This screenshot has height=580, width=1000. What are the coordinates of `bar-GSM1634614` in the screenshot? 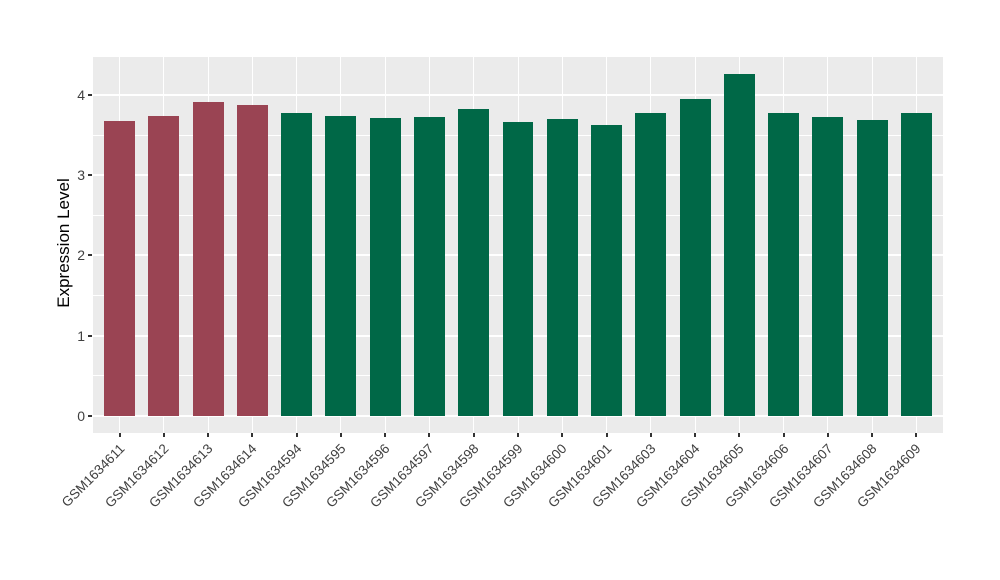 It's located at (252, 260).